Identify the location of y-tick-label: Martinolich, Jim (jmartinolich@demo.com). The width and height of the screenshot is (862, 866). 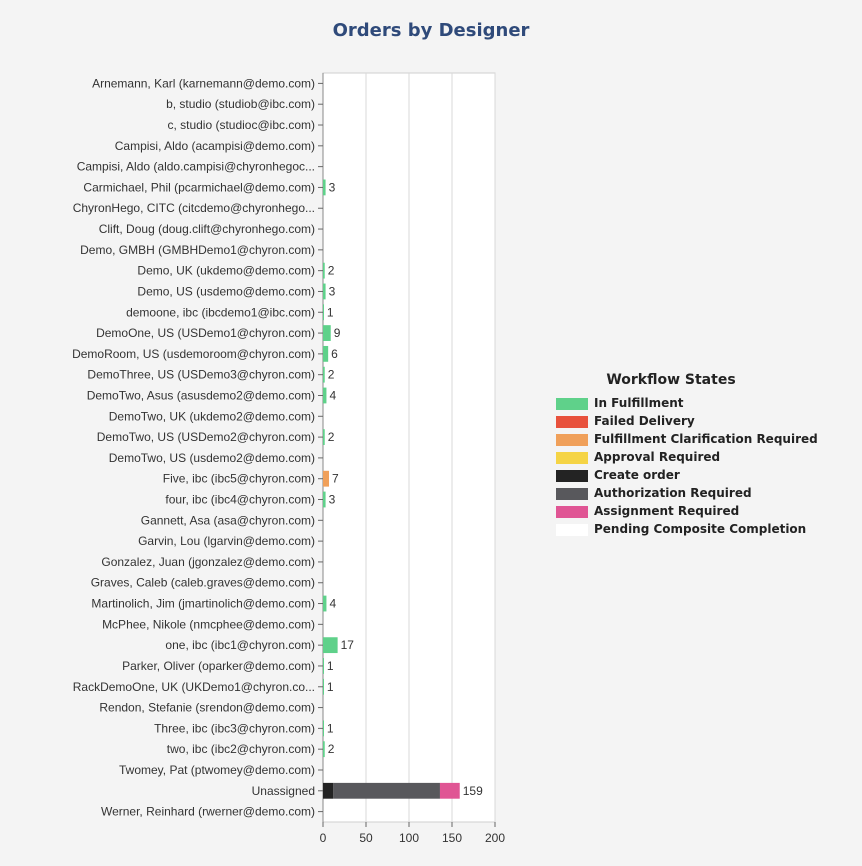
(203, 604).